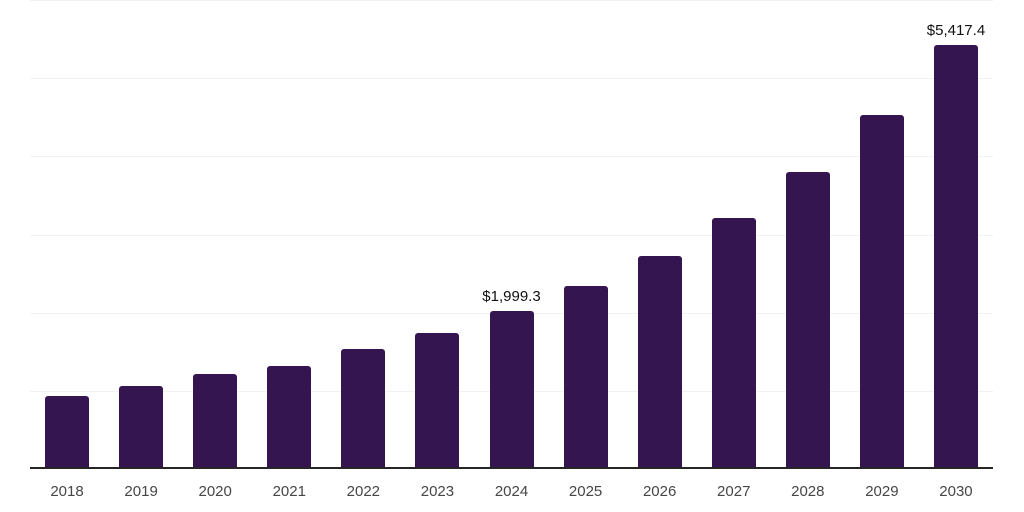 This screenshot has width=1024, height=512. I want to click on bar-2022, so click(363, 408).